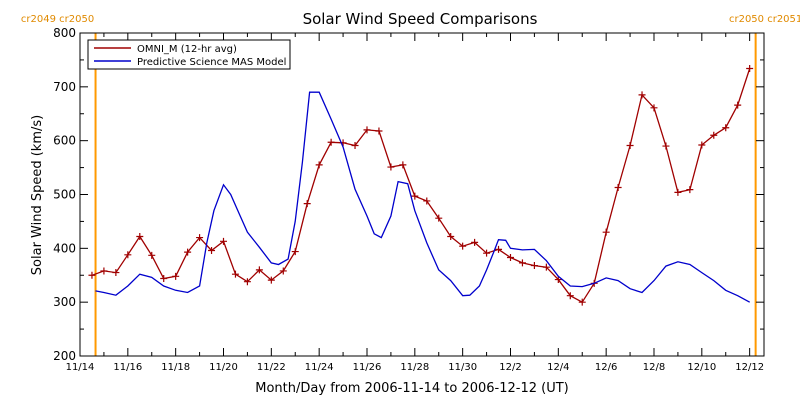 The width and height of the screenshot is (800, 400). I want to click on x-tick-label: 11/24, so click(319, 367).